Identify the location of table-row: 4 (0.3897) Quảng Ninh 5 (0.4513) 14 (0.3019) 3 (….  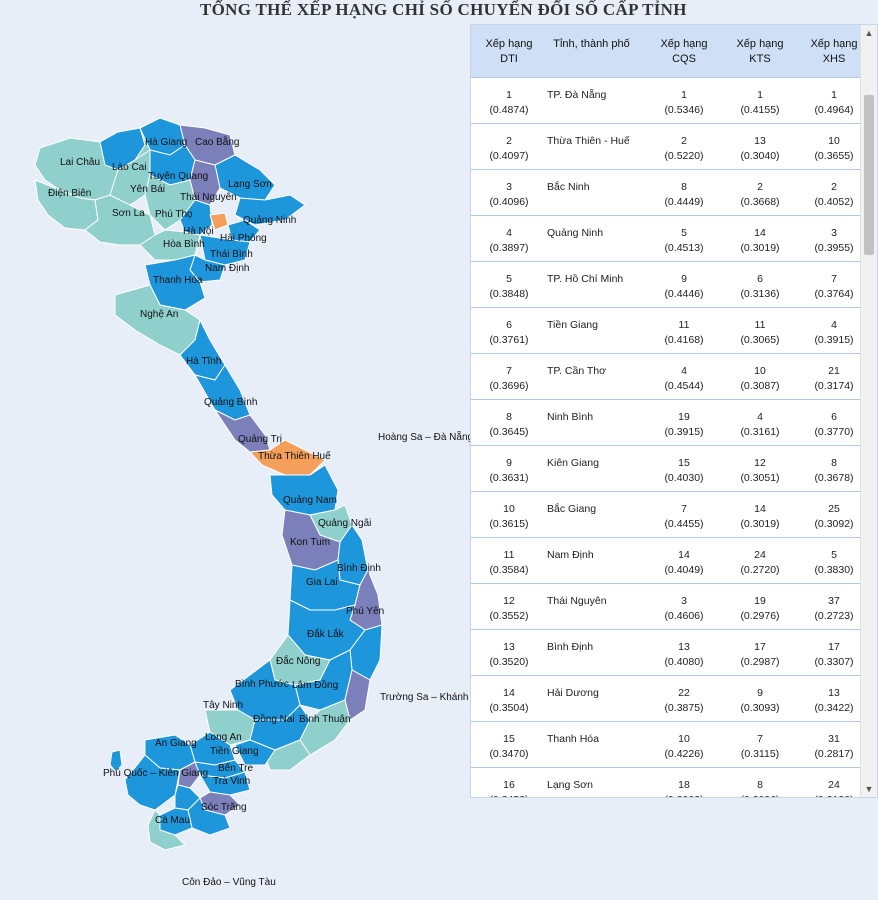
(666, 239).